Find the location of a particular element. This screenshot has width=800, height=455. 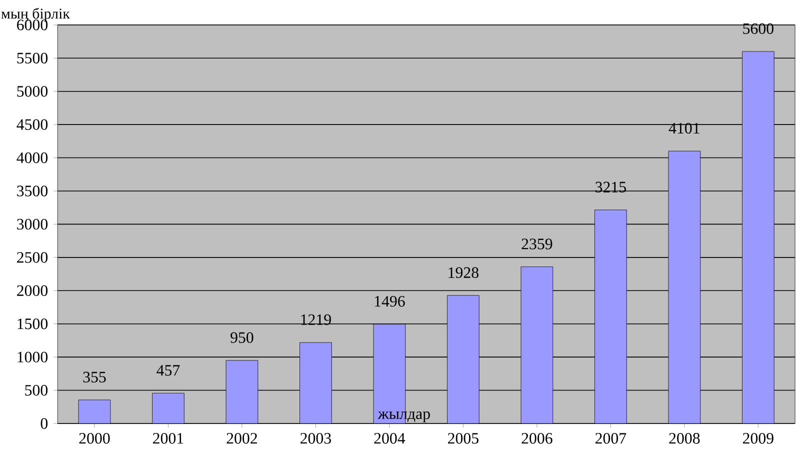

x-tick-label: 2009 is located at coordinates (758, 438).